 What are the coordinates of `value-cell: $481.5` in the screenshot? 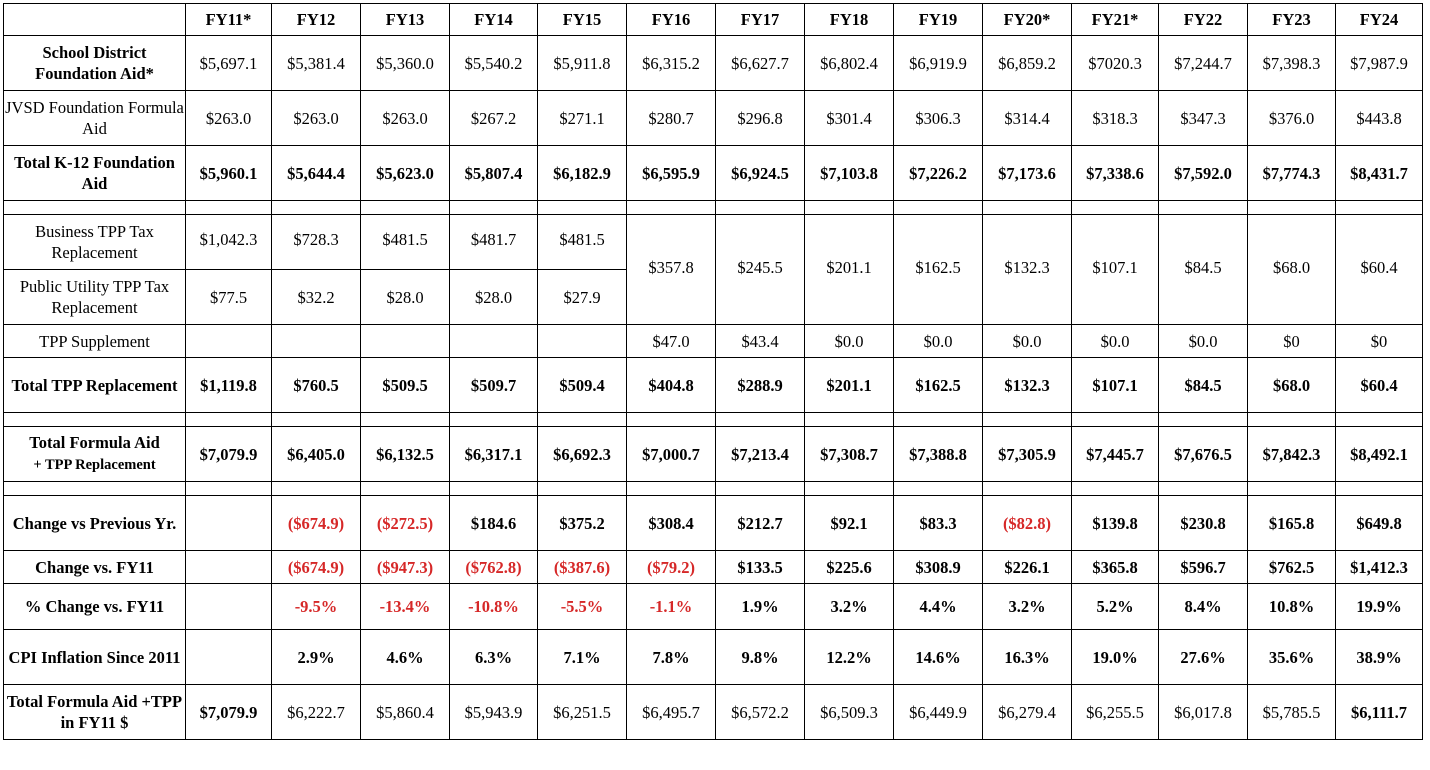 It's located at (582, 242).